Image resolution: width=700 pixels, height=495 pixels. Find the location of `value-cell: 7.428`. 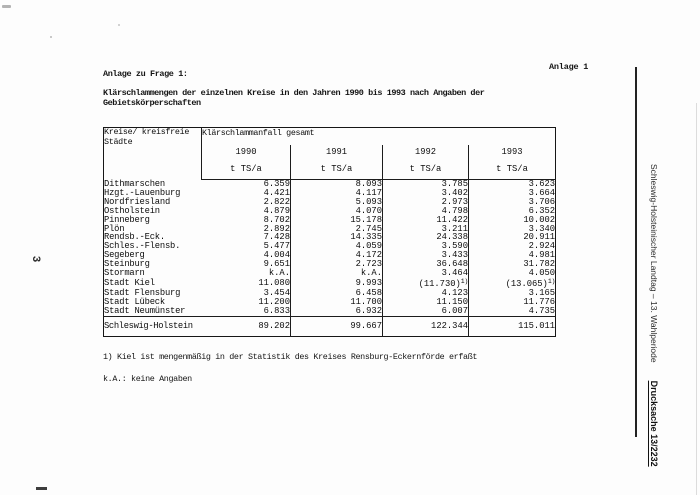

value-cell: 7.428 is located at coordinates (276, 237).